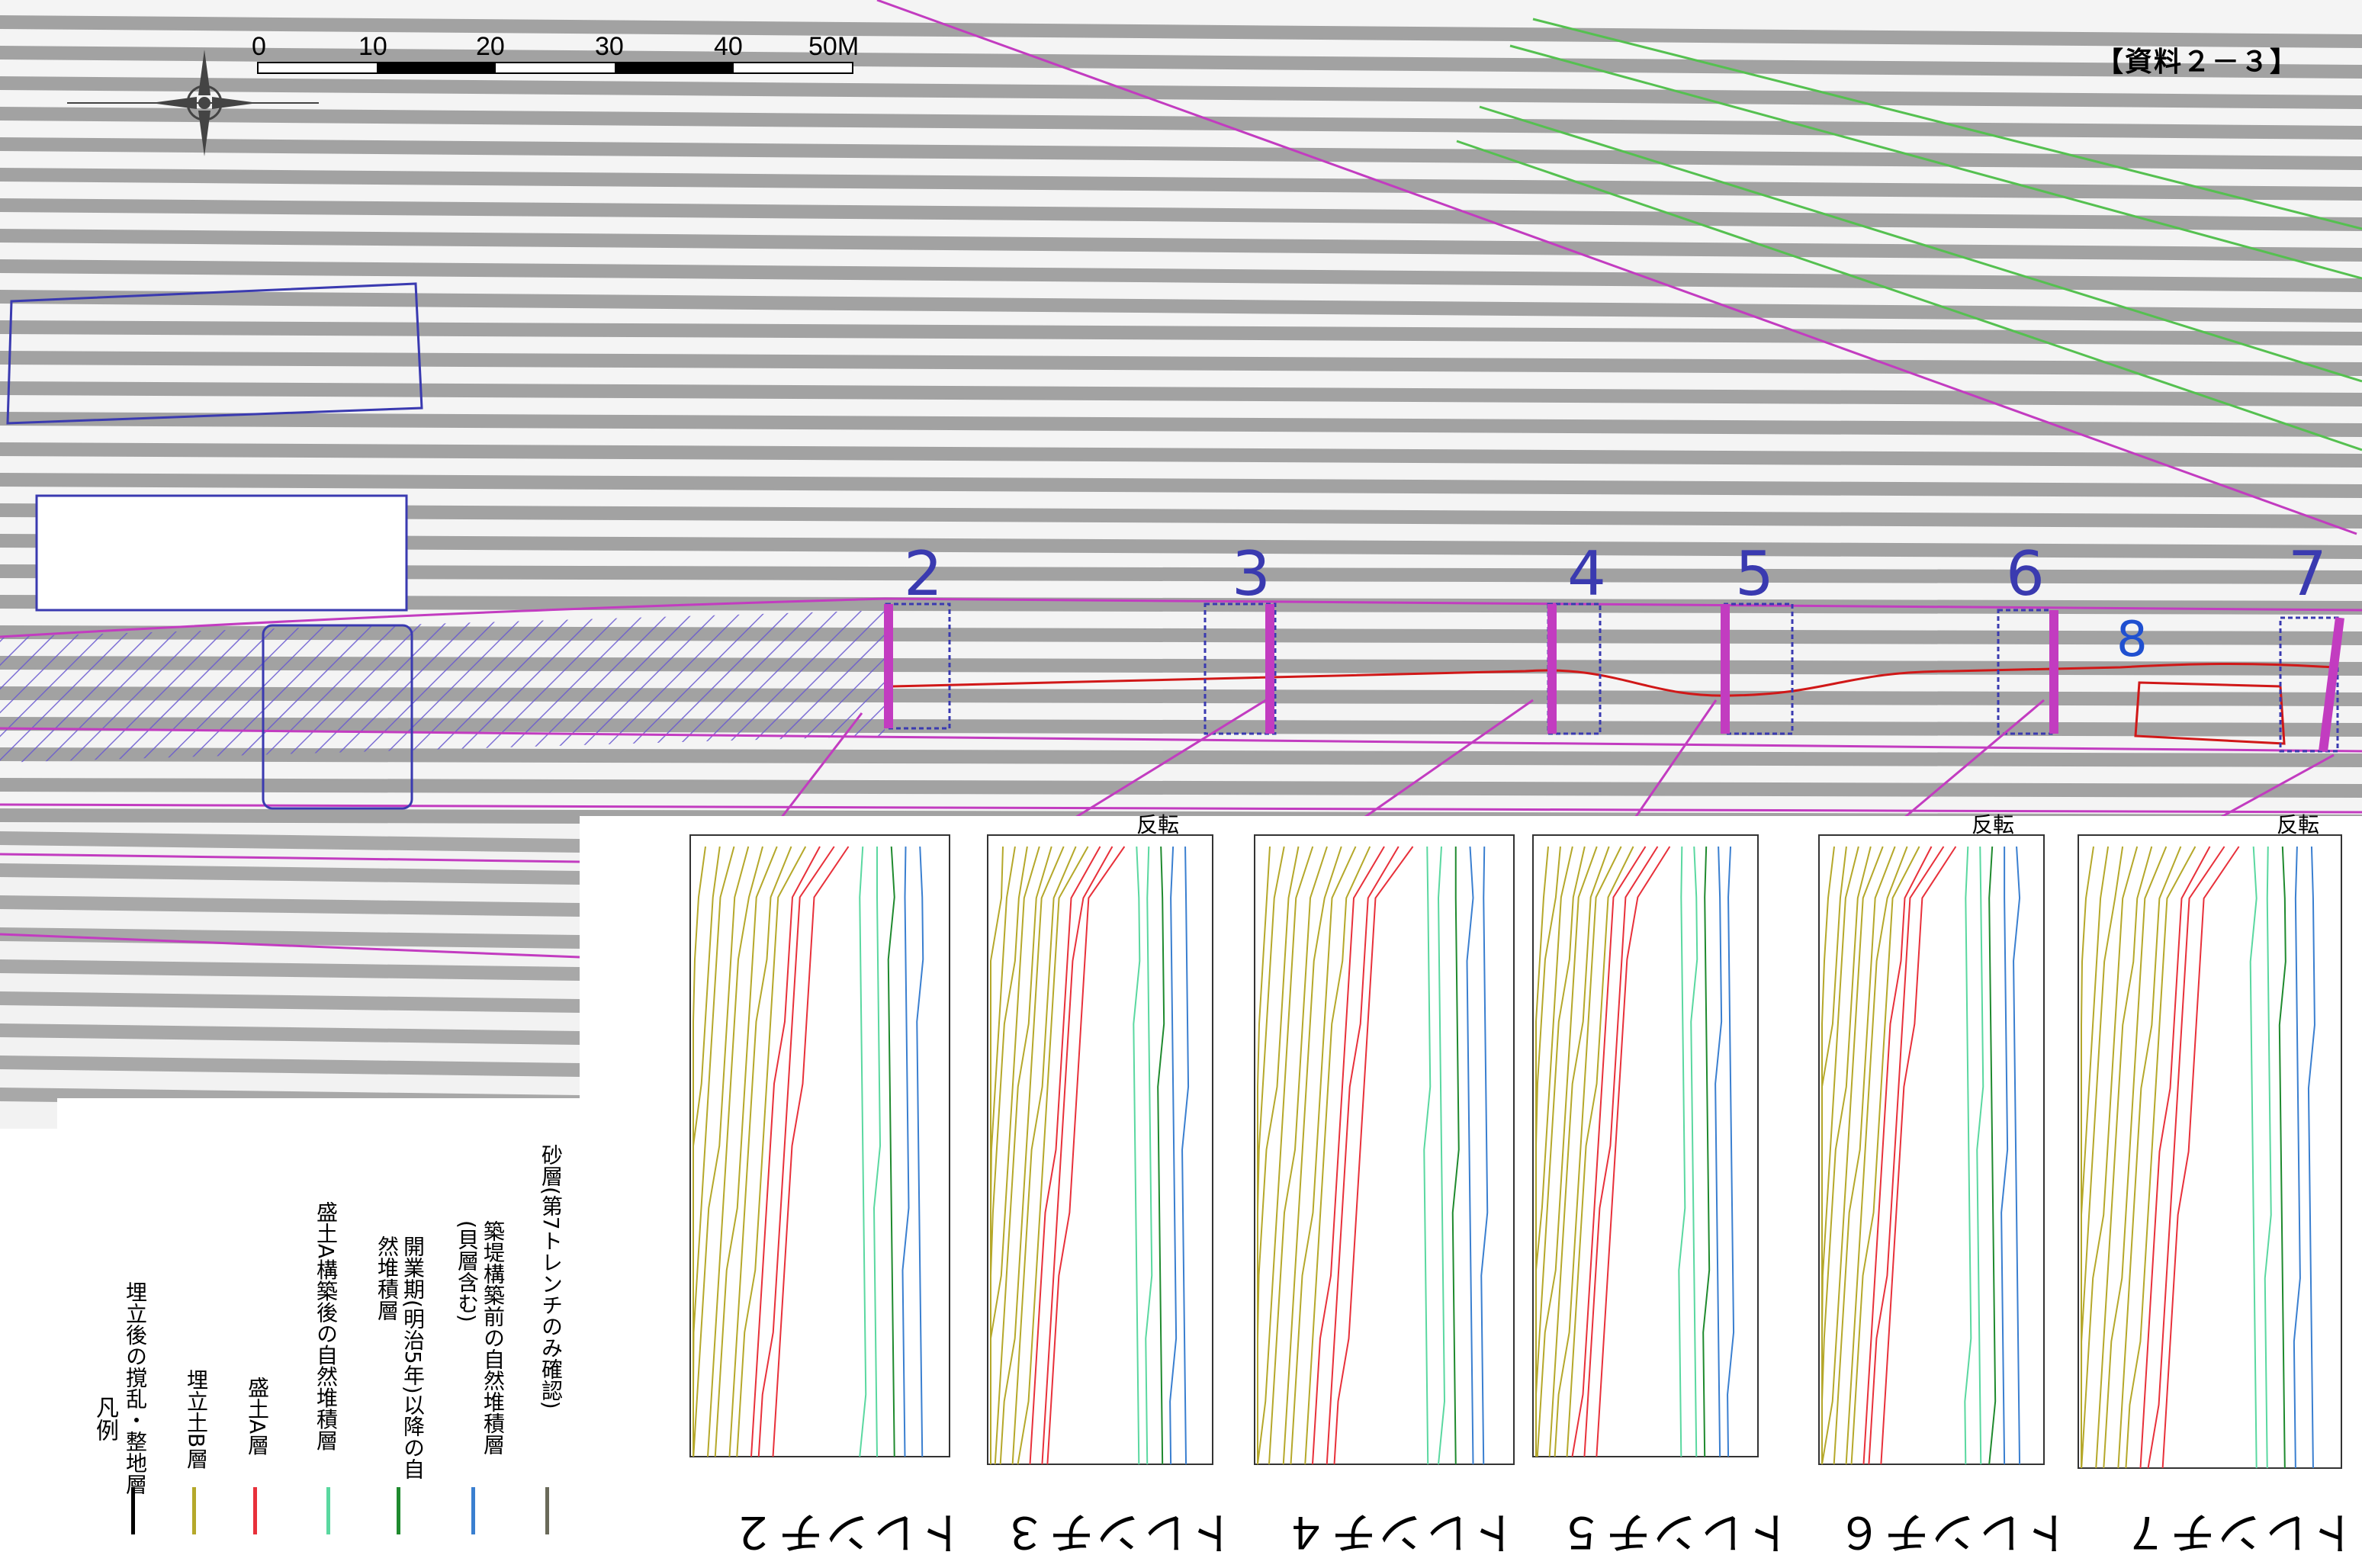 The width and height of the screenshot is (2362, 1568). Describe the element at coordinates (105, 1418) in the screenshot. I see `legend-title: 凡例` at that location.